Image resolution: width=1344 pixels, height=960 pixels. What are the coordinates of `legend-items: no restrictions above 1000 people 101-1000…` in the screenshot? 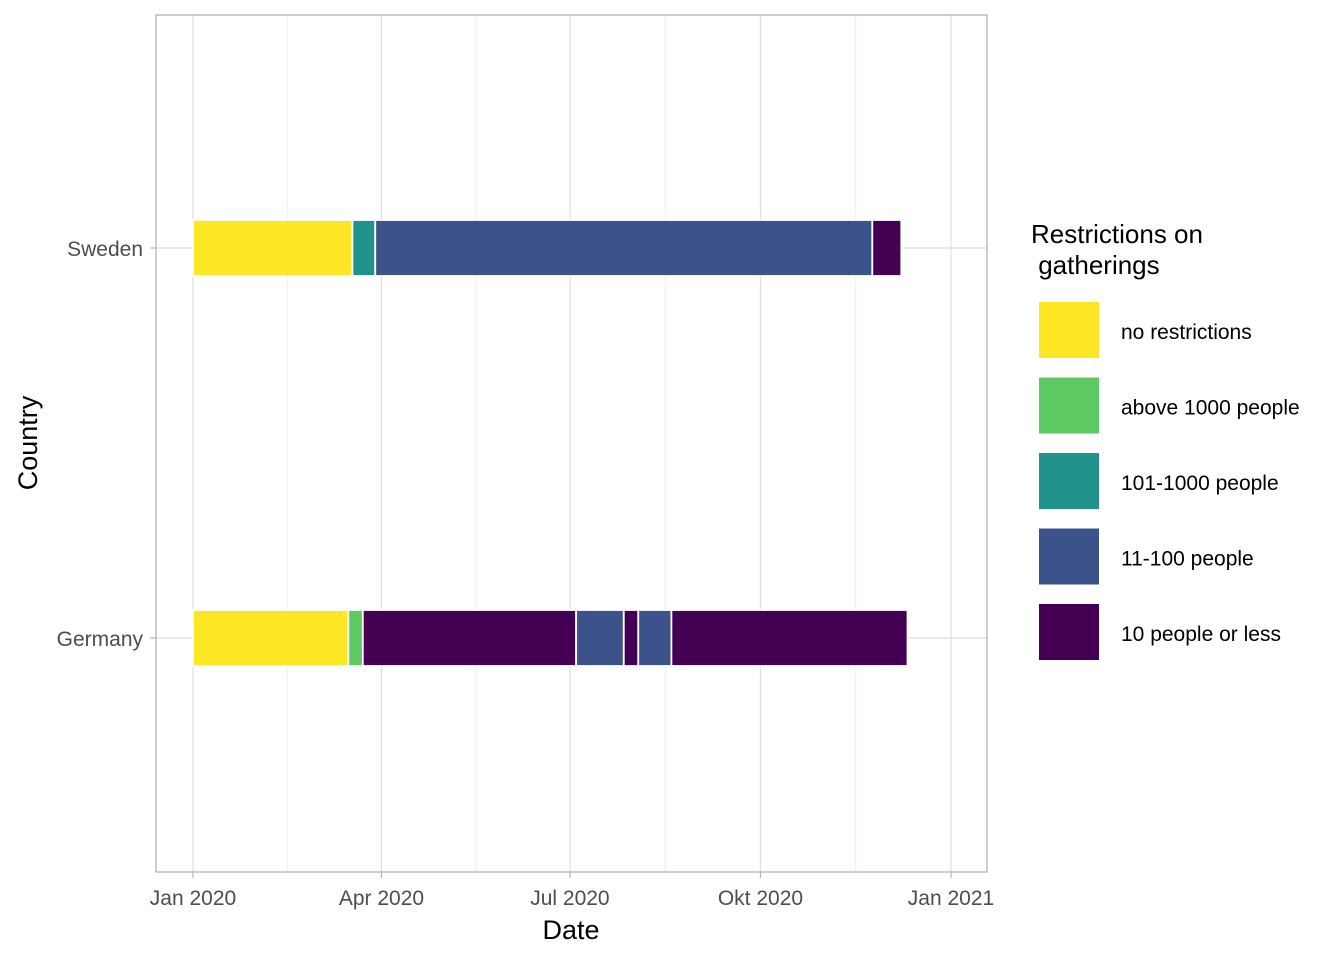 It's located at (1169, 481).